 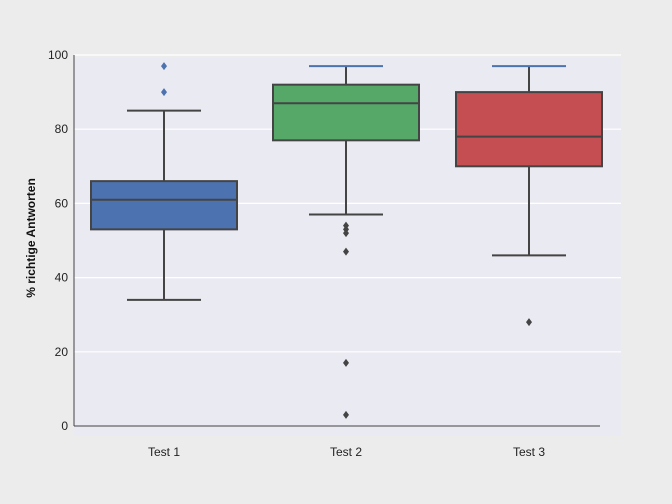 What do you see at coordinates (58, 240) in the screenshot?
I see `y-ticks: 0 20 40 60 80 100` at bounding box center [58, 240].